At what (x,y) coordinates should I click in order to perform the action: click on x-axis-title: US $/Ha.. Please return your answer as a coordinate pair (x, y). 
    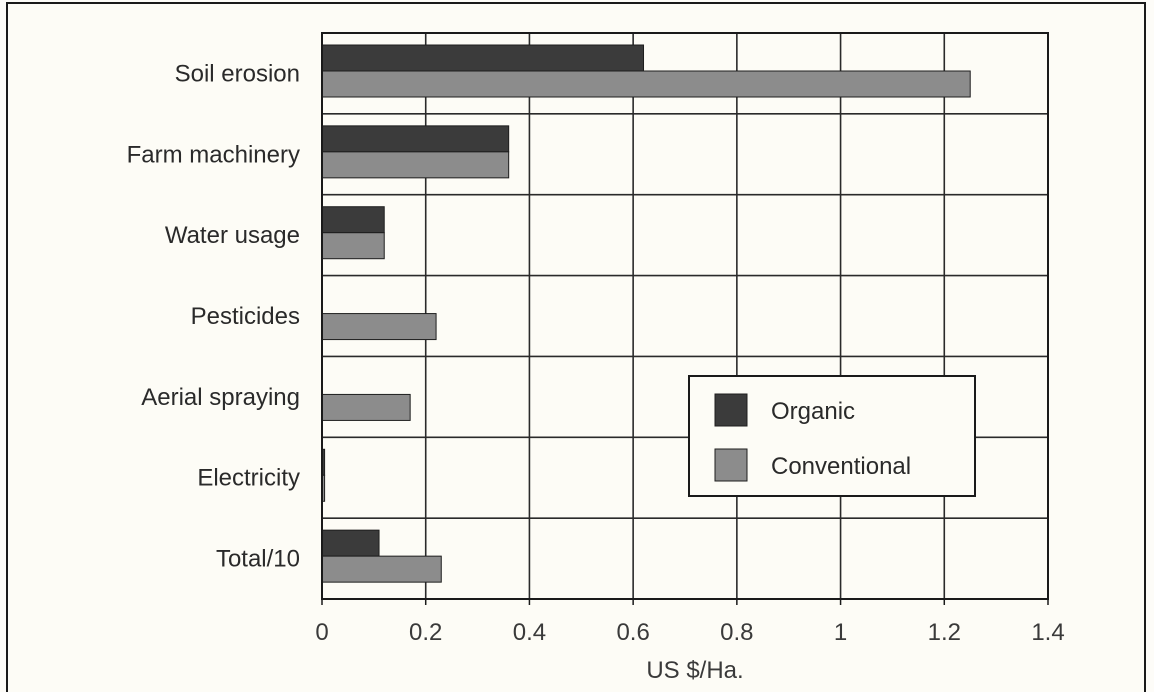
    Looking at the image, I should click on (694, 670).